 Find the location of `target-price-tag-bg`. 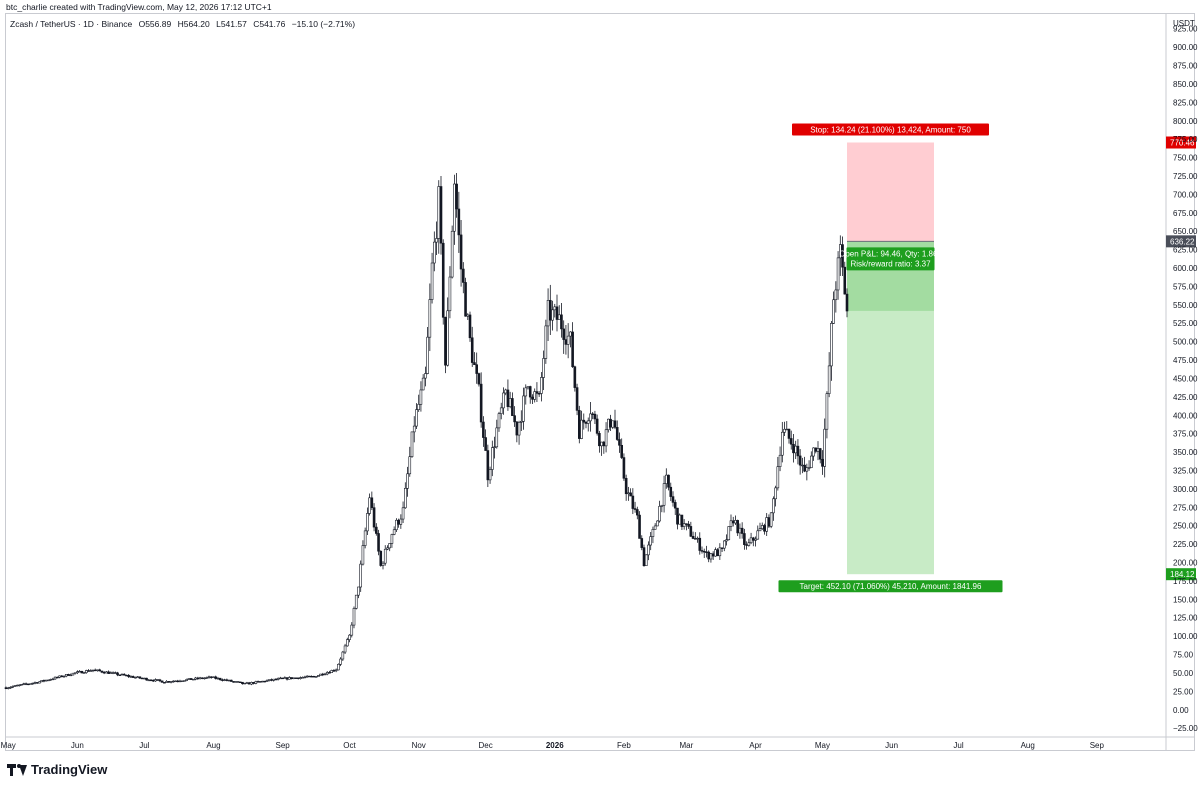

target-price-tag-bg is located at coordinates (1181, 574).